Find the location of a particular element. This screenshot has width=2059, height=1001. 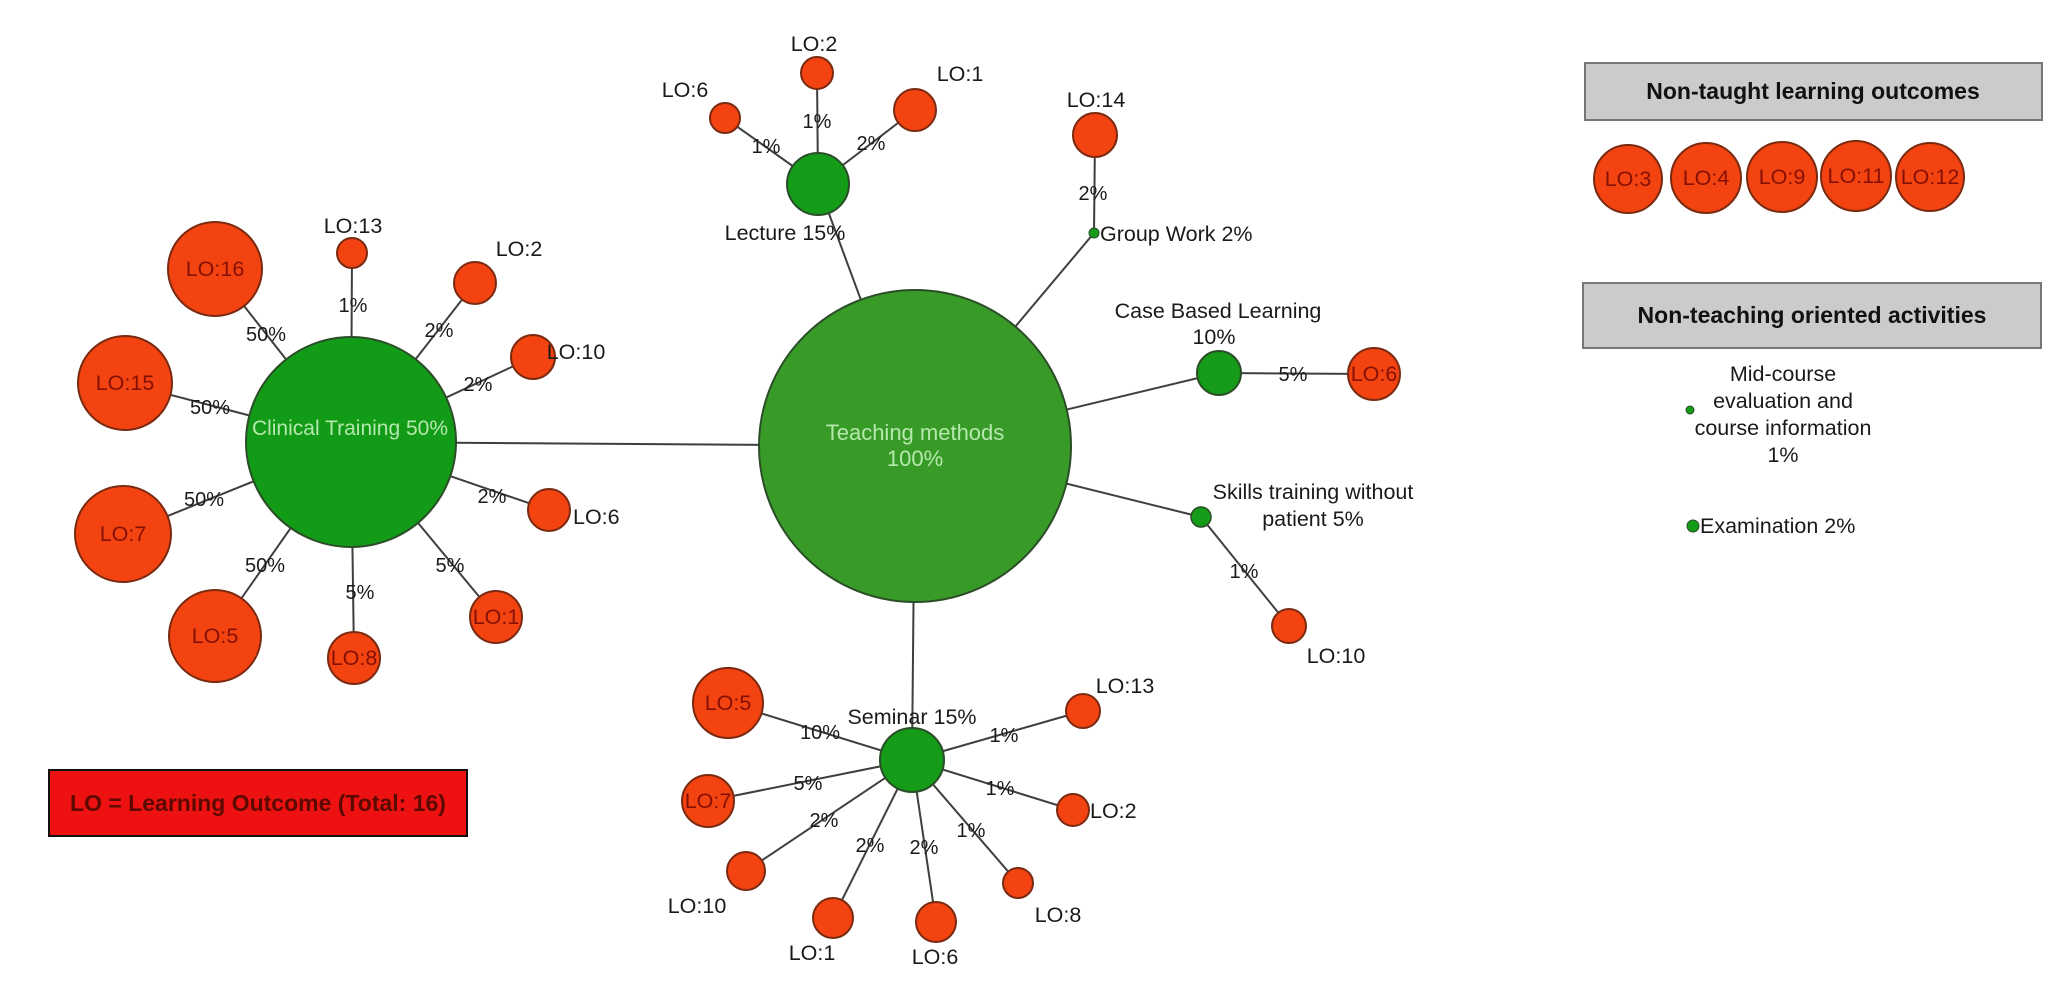

svg-text: Case Based Learning is located at coordinates (1218, 311).